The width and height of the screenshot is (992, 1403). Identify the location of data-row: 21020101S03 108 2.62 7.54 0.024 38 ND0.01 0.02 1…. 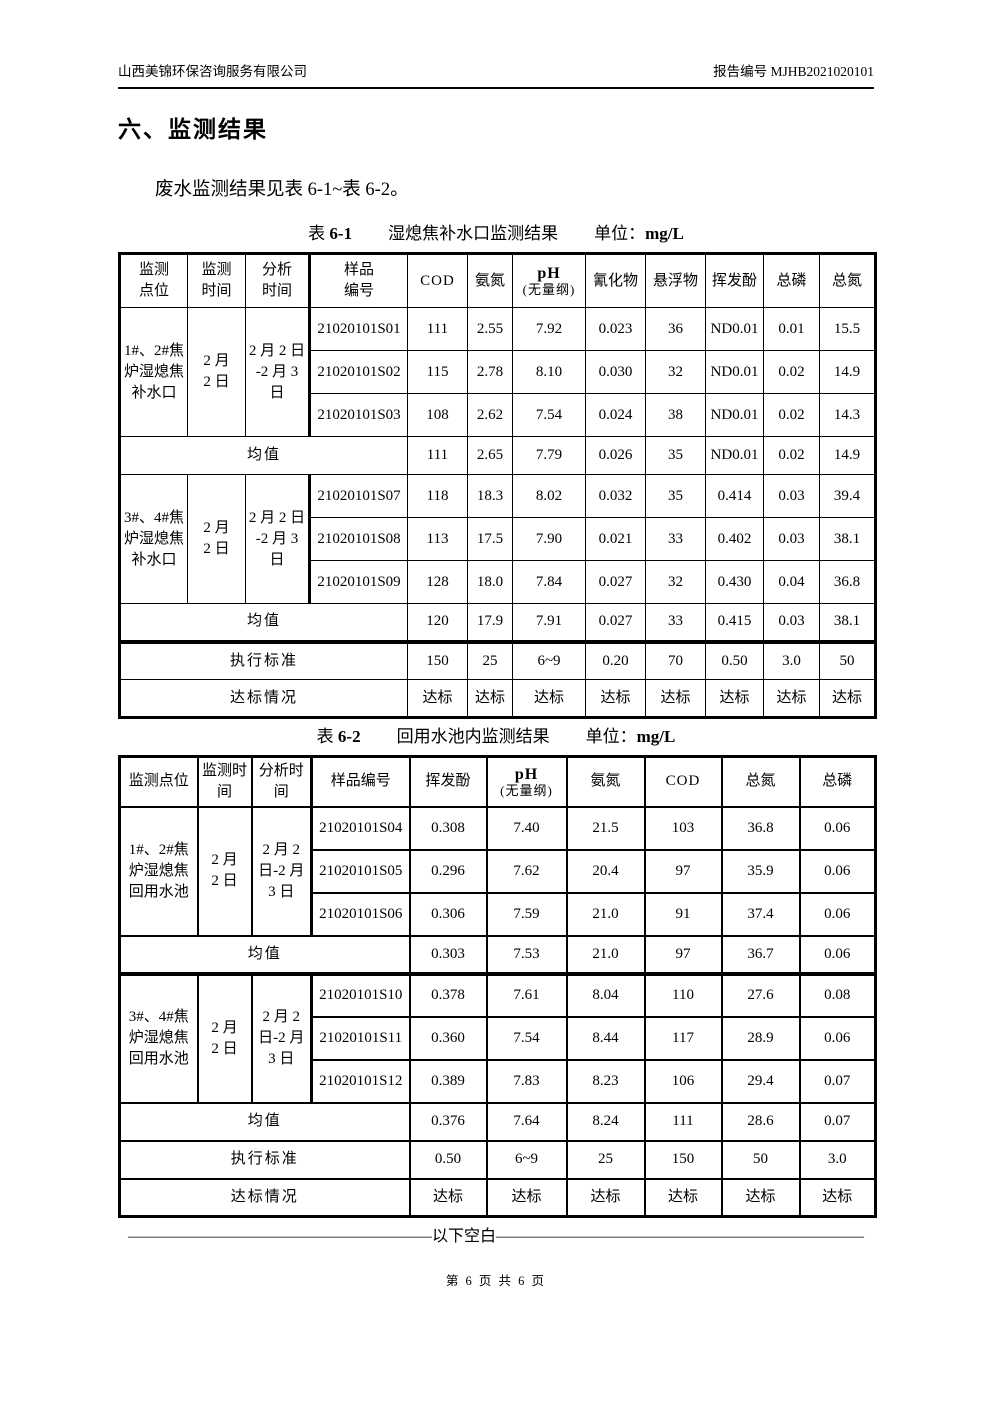
(498, 415).